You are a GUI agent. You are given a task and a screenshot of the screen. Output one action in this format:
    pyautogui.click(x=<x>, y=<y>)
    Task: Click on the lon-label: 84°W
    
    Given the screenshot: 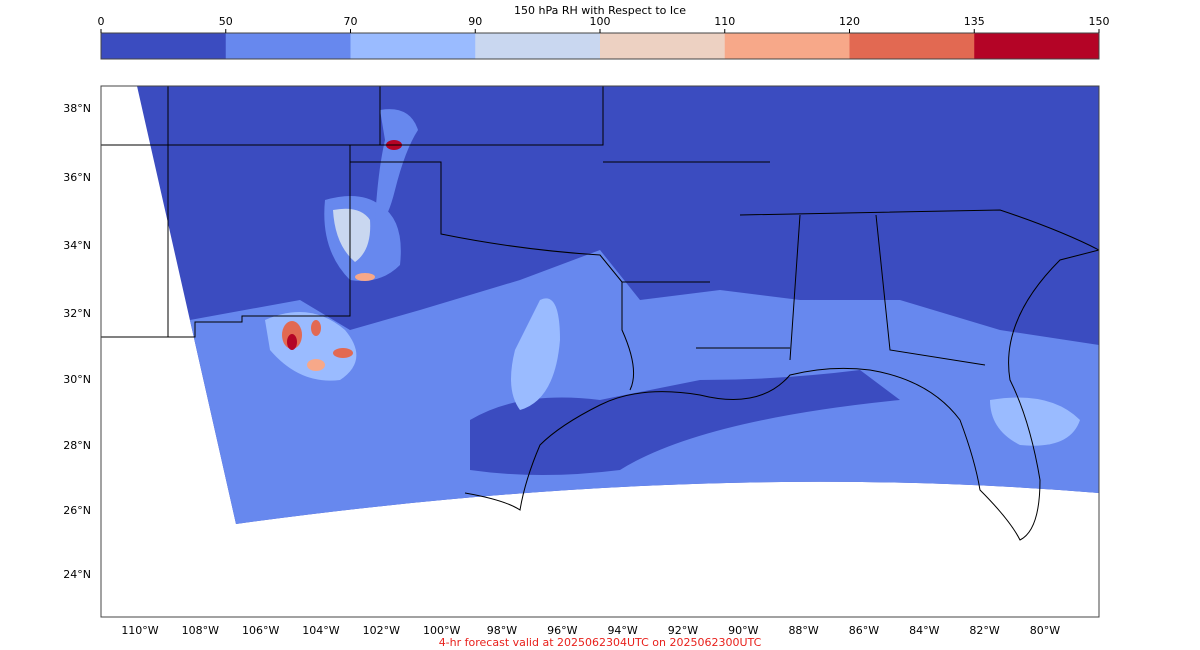 What is the action you would take?
    pyautogui.click(x=924, y=630)
    